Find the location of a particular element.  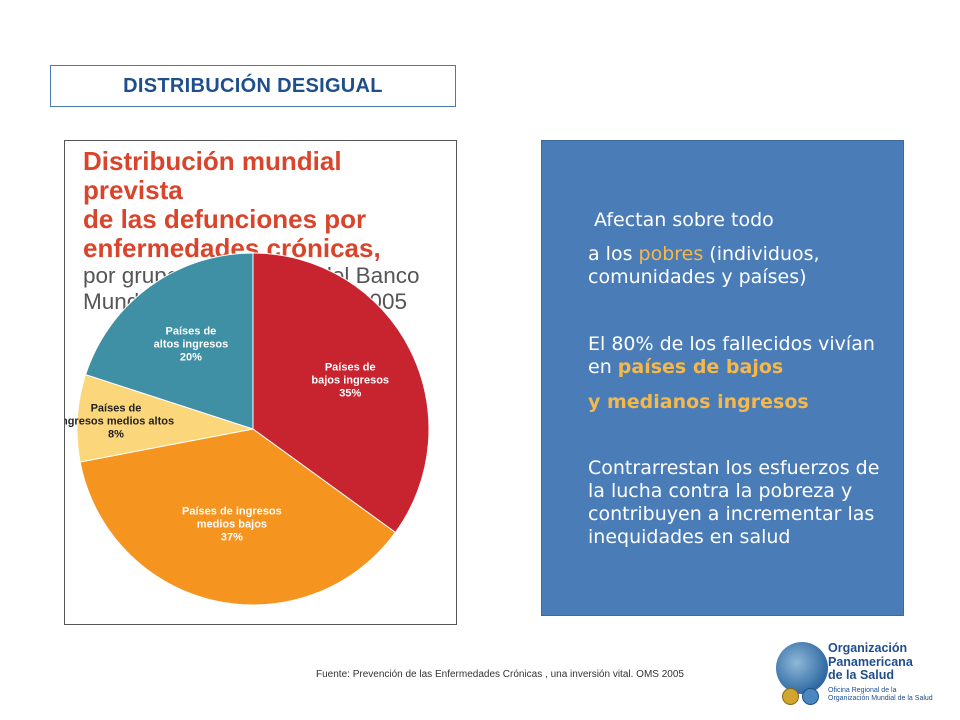

globe-icon is located at coordinates (802, 668).